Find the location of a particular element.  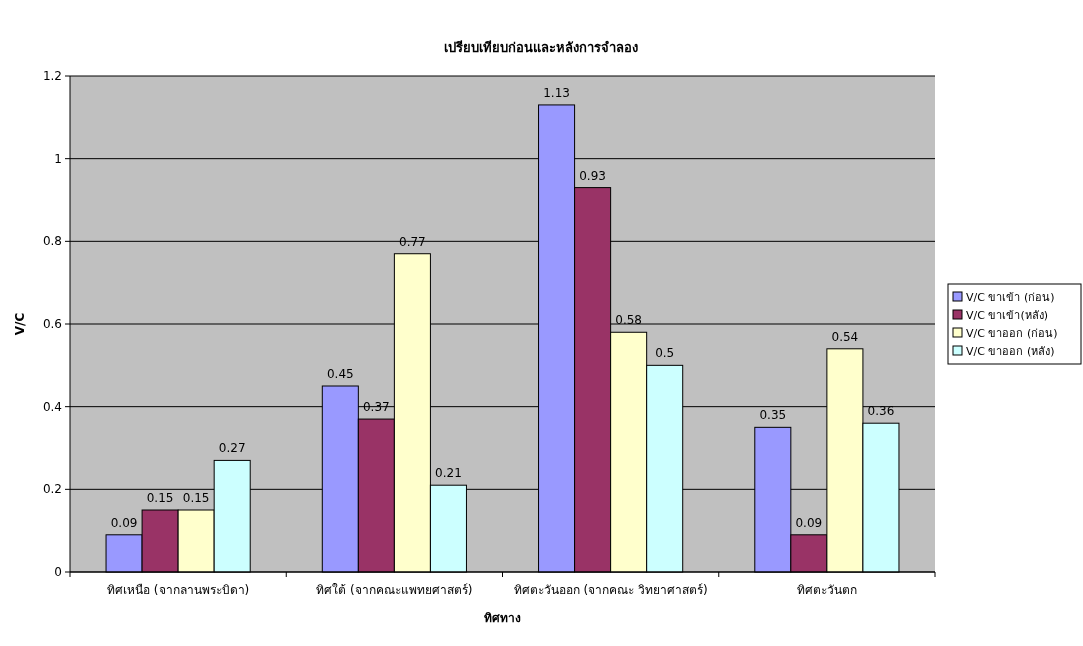

y-tick-label: 0.6 is located at coordinates (52, 324).